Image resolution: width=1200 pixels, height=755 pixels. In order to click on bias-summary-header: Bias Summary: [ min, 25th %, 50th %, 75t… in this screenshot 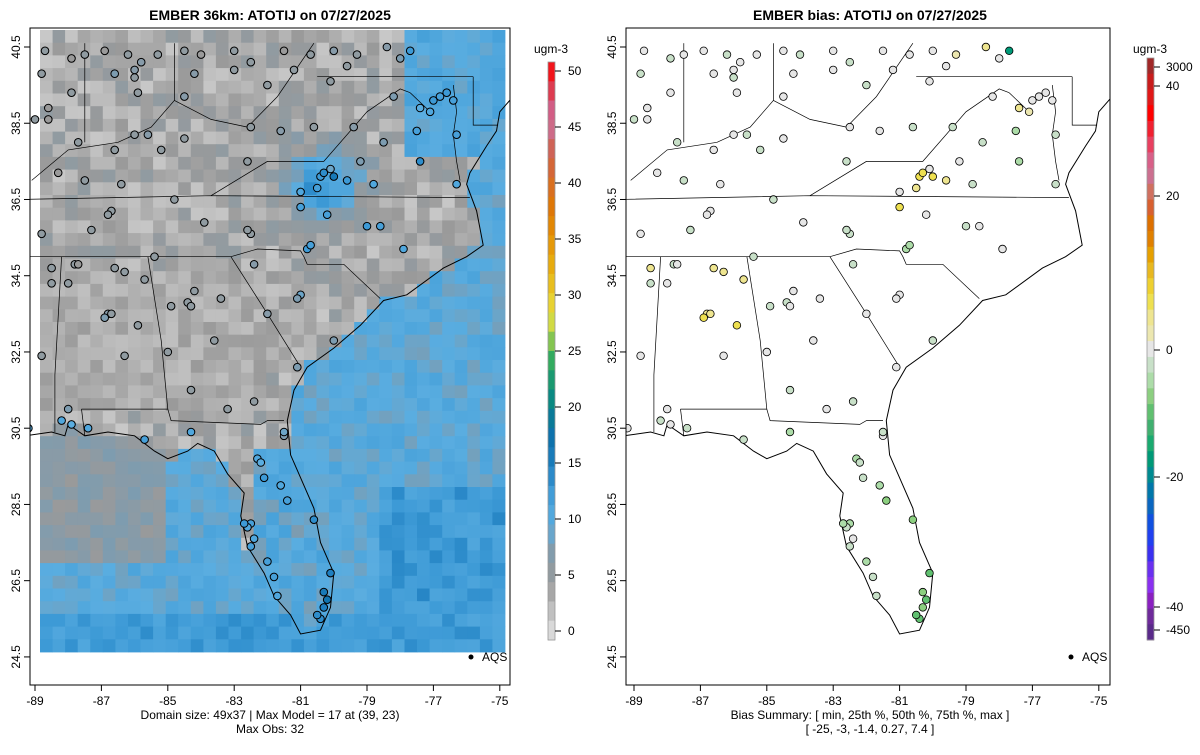, I will do `click(870, 715)`.